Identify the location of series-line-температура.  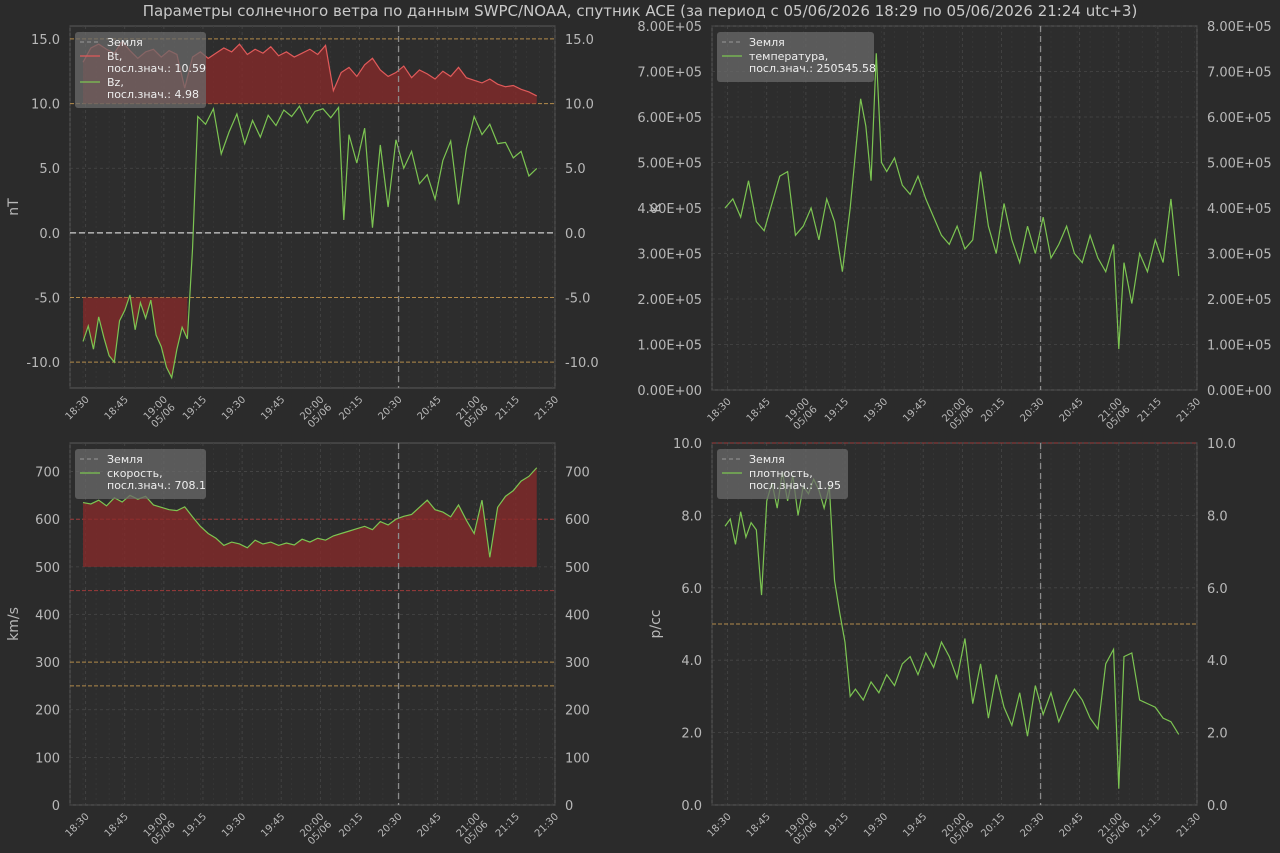
(952, 201).